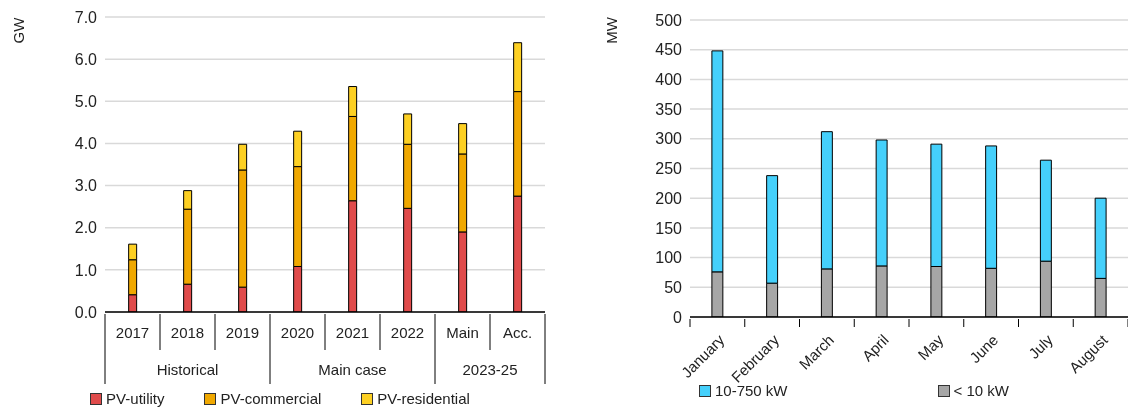  I want to click on x-tick-label: 2018, so click(187, 332).